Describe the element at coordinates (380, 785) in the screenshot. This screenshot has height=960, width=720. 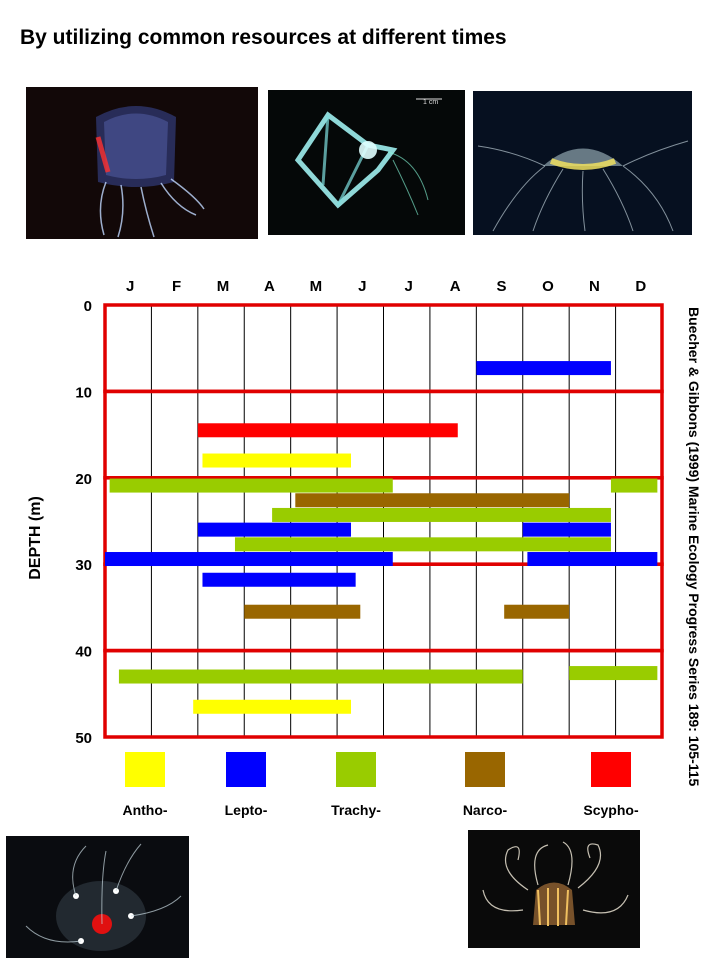
I see `legend: Antho- Lepto- Trachy- Narco- Scypho-` at that location.